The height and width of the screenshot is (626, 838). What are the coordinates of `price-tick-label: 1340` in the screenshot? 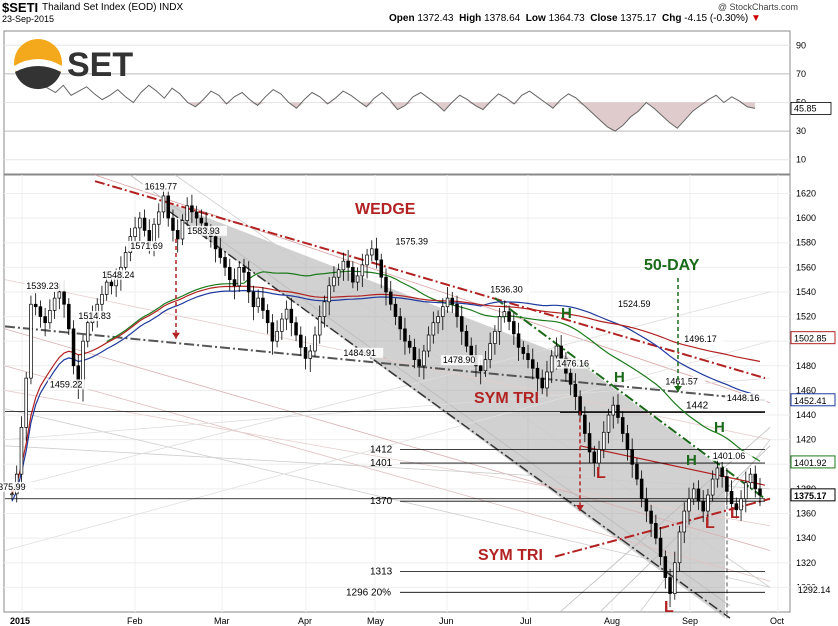 It's located at (806, 538).